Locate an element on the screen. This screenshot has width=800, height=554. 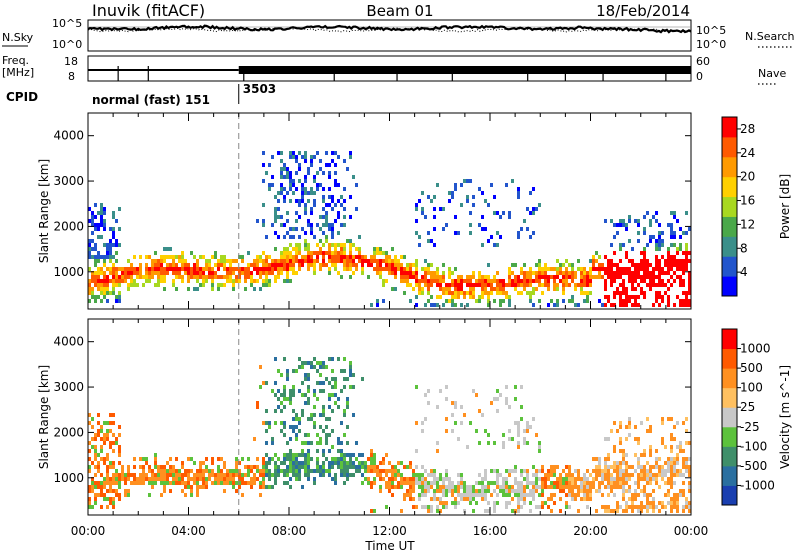
nave-label: Nave is located at coordinates (772, 73).